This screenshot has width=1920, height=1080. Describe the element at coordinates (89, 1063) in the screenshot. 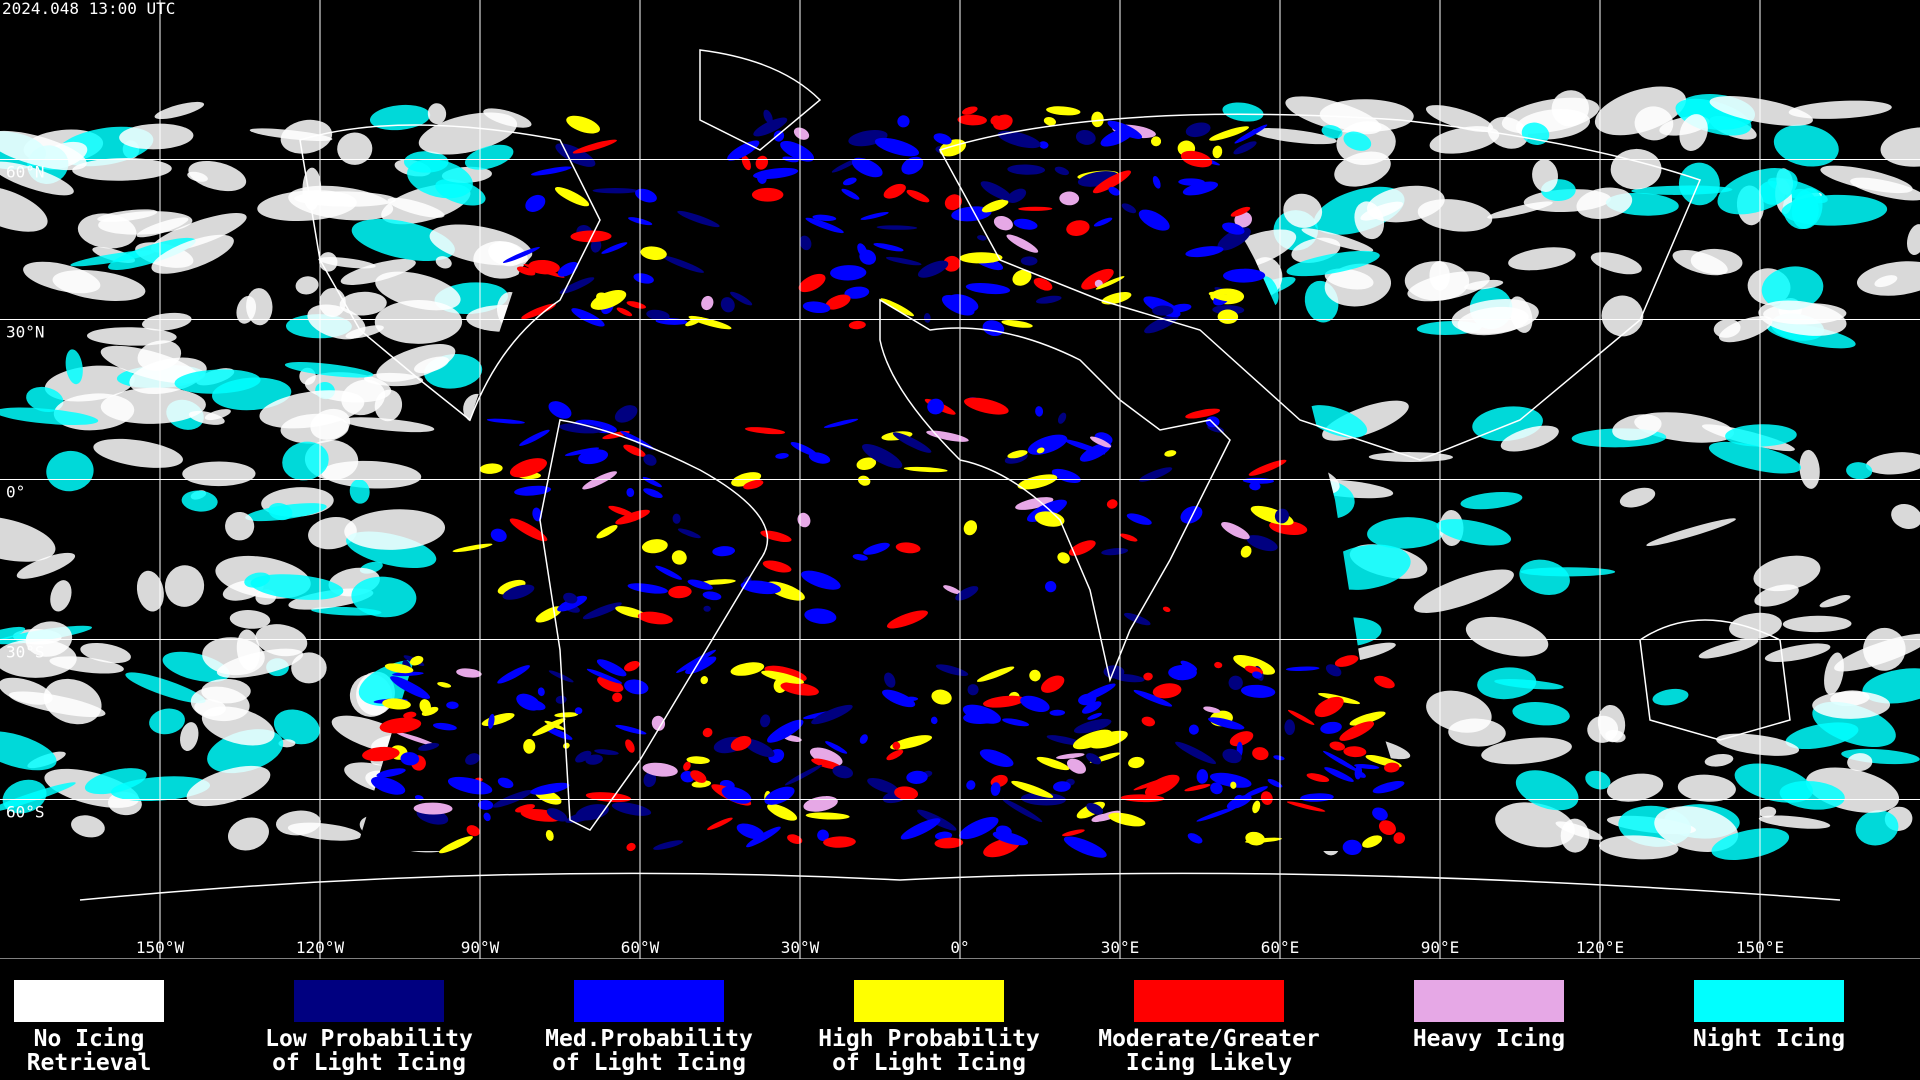

I see `legend-label: Retrieval` at that location.